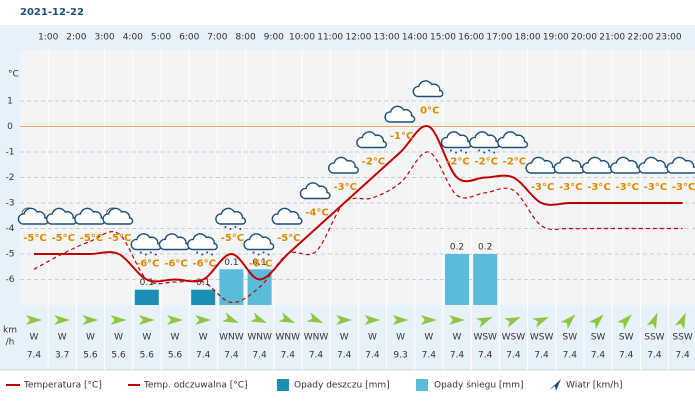 The width and height of the screenshot is (695, 408). I want to click on wind-unit: km, so click(10, 331).